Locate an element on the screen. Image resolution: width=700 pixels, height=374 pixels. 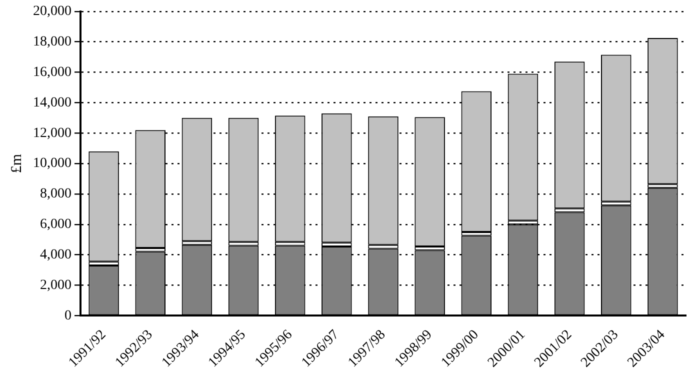
y-tick-label: 2,000 is located at coordinates (56, 285).